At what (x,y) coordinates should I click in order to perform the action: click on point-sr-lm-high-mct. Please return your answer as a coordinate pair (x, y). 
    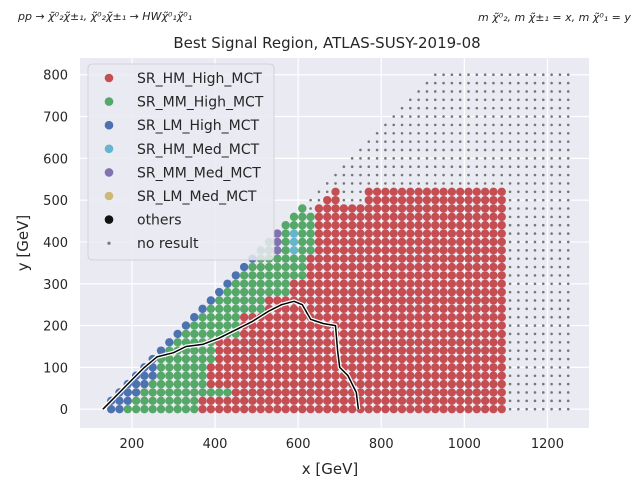
    Looking at the image, I should click on (161, 350).